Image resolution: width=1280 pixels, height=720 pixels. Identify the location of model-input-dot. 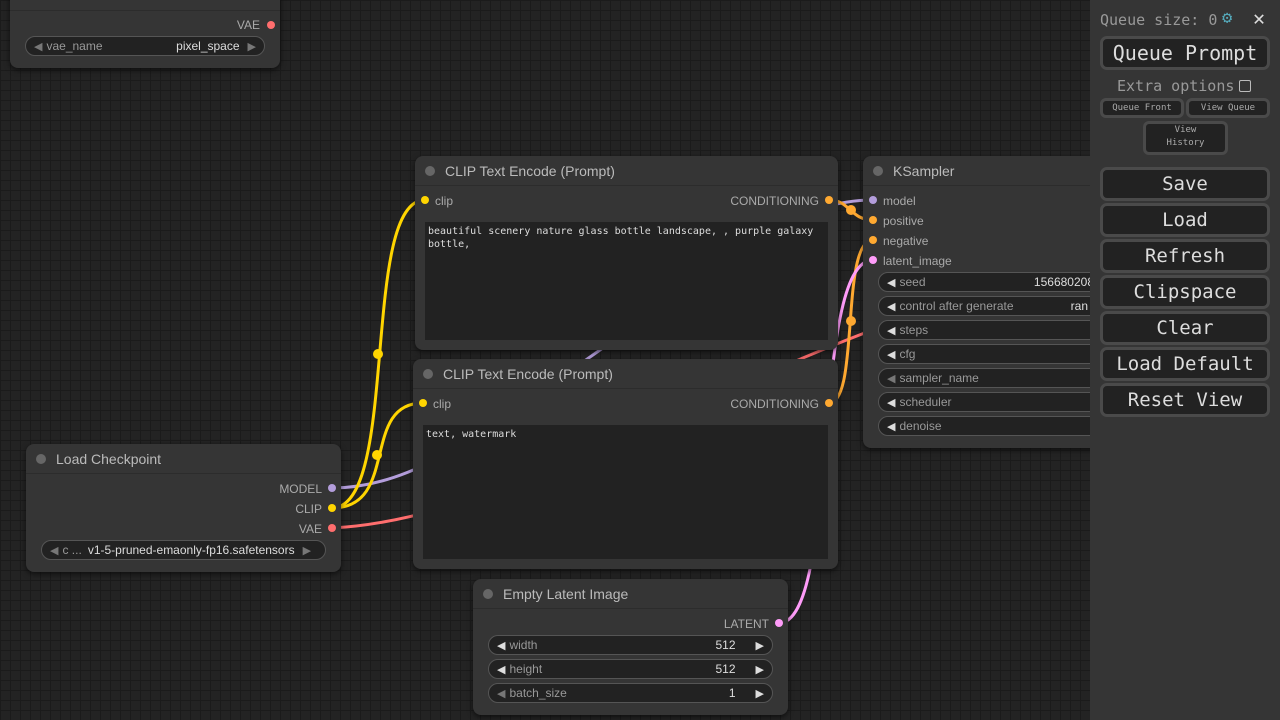
(873, 200).